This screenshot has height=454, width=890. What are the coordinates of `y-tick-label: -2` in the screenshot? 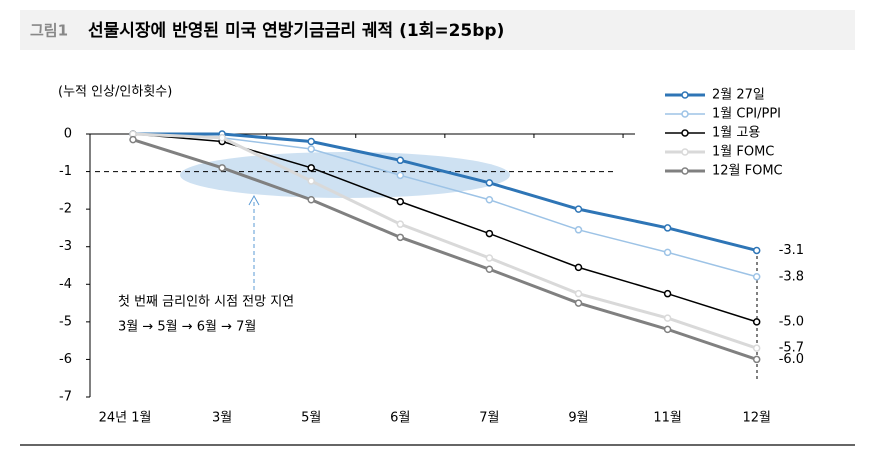 It's located at (65, 209).